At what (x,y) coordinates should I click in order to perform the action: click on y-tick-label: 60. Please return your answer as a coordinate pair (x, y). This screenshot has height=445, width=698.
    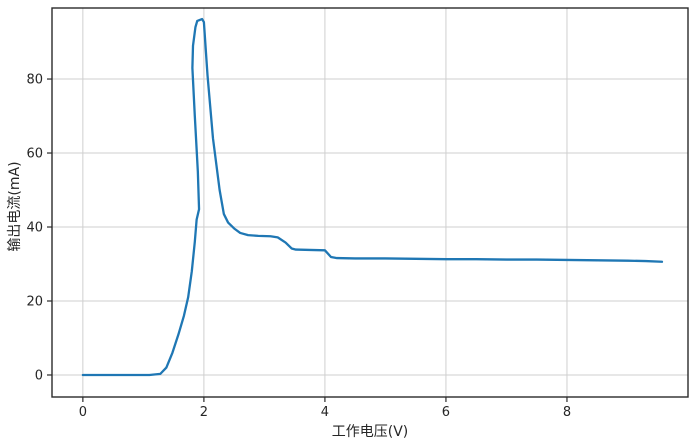
    Looking at the image, I should click on (34, 154).